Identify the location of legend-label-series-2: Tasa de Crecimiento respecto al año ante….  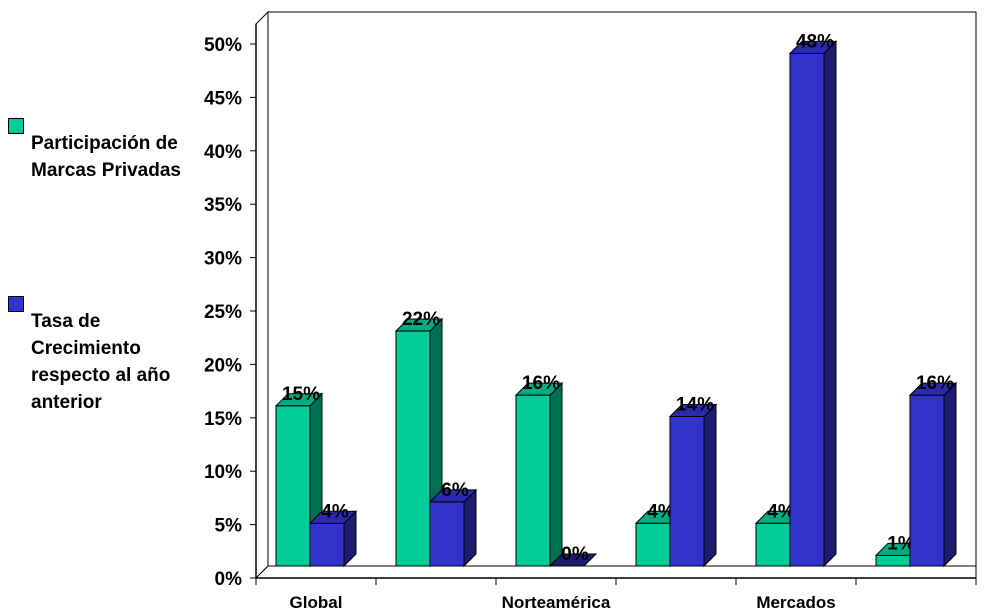
(101, 362).